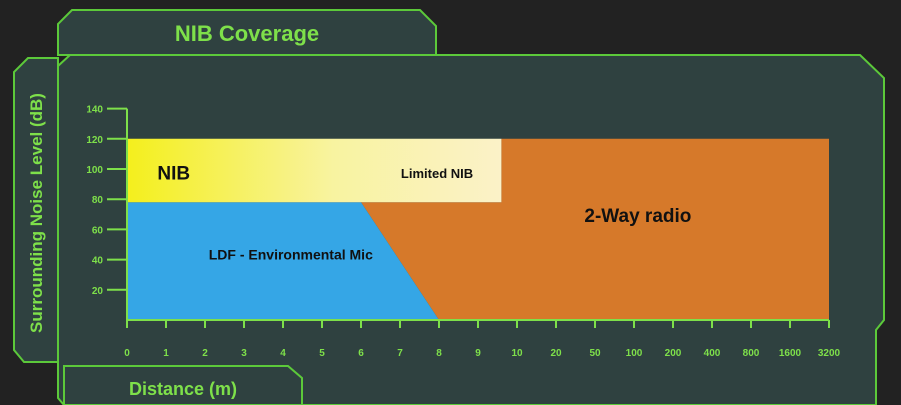  I want to click on x-tick-label: 3, so click(244, 353).